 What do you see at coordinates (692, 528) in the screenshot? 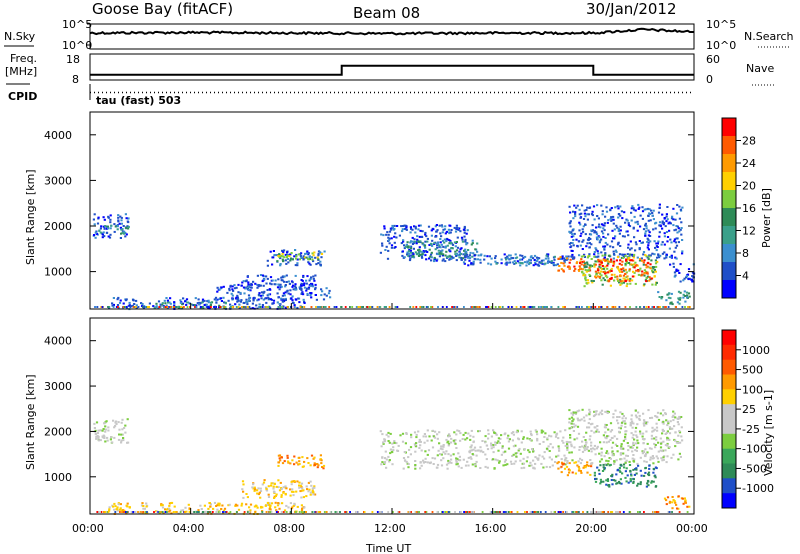
I see `xtick-label: 00:00` at bounding box center [692, 528].